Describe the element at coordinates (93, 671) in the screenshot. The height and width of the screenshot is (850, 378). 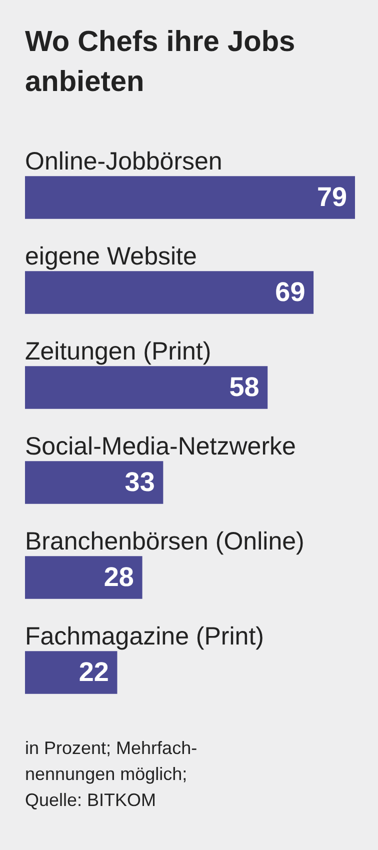
I see `data-label: 22` at that location.